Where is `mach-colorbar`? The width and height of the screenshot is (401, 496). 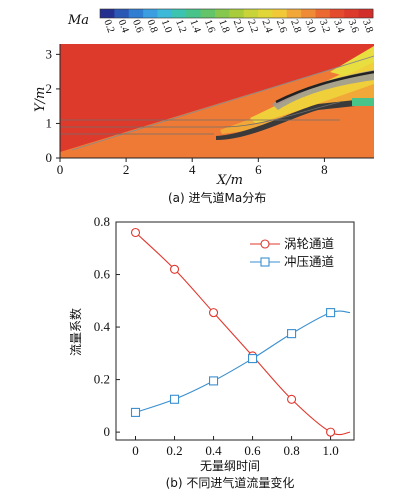
mach-colorbar is located at coordinates (236, 13).